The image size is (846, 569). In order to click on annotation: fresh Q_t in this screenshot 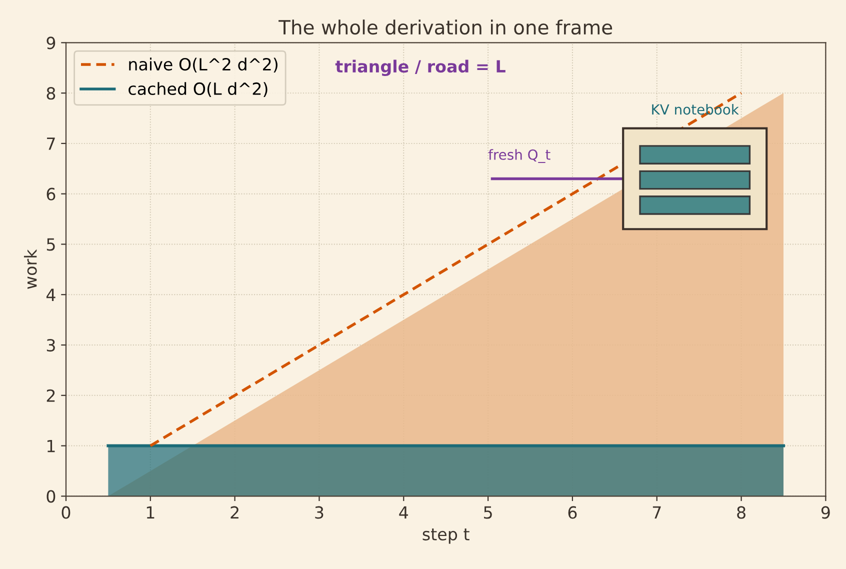, I will do `click(519, 156)`.